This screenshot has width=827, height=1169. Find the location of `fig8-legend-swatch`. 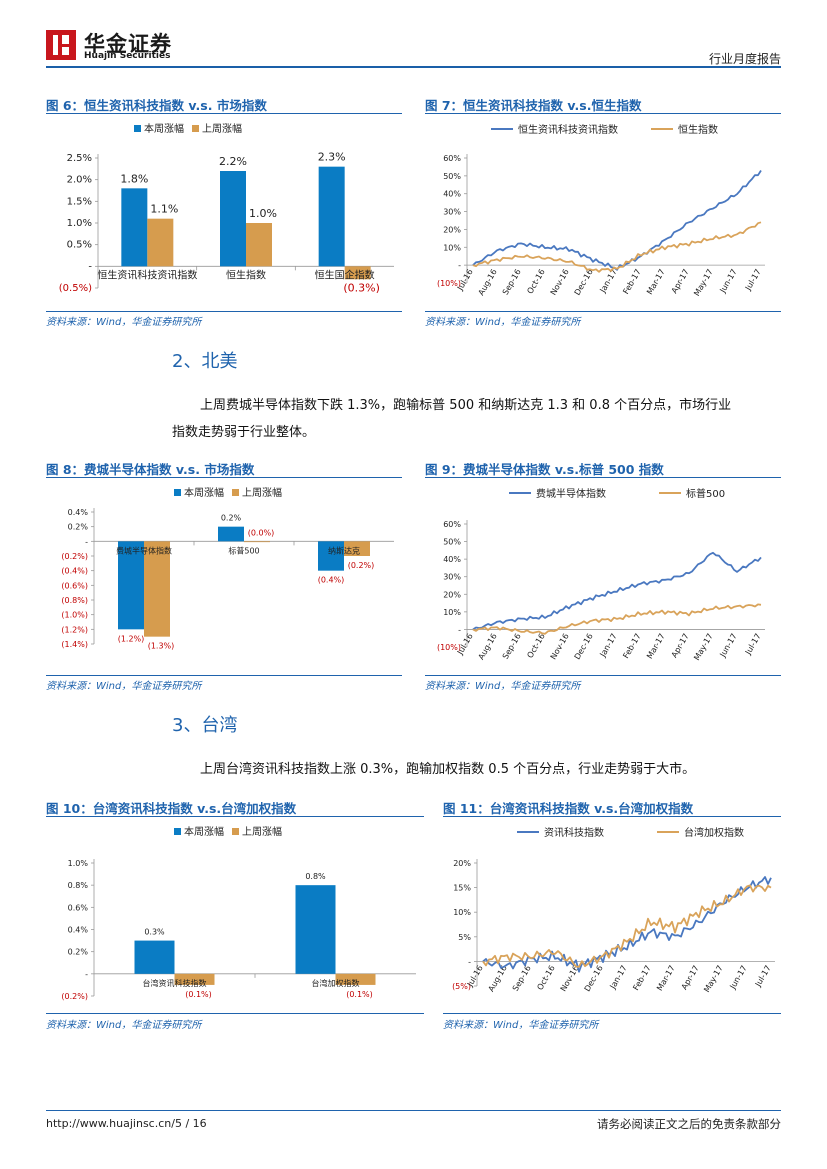

fig8-legend-swatch is located at coordinates (235, 492).